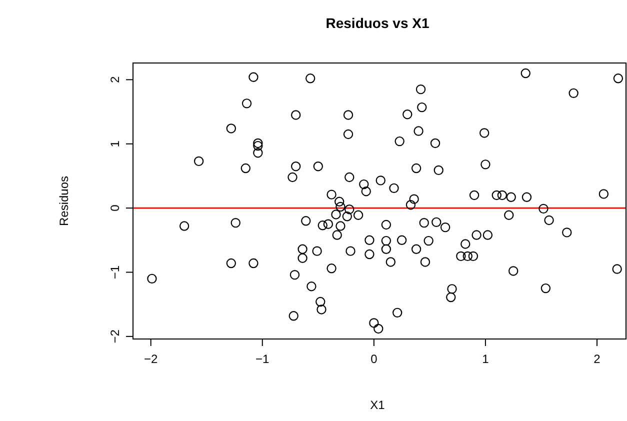 This screenshot has width=627, height=421. What do you see at coordinates (64, 201) in the screenshot?
I see `y-axis-title: Residuos` at bounding box center [64, 201].